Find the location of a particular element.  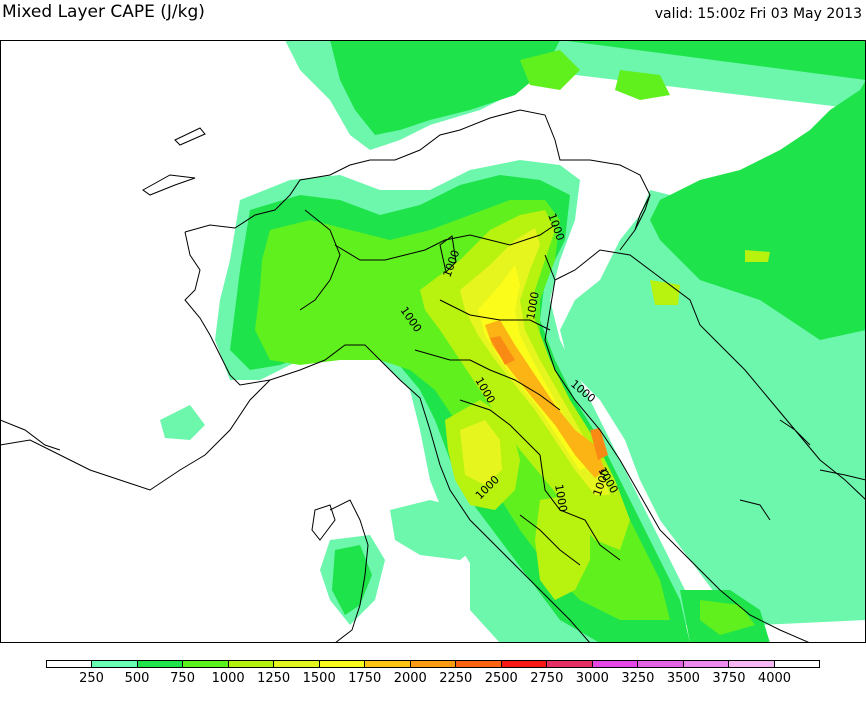

color-scale-tick-label: 500 is located at coordinates (137, 678).